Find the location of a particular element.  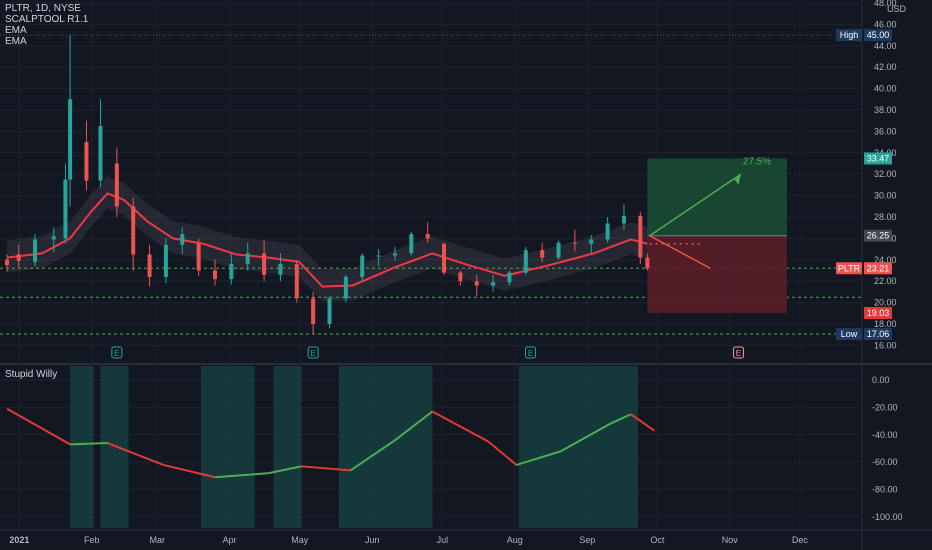

price-tick: 40.00 is located at coordinates (885, 89).